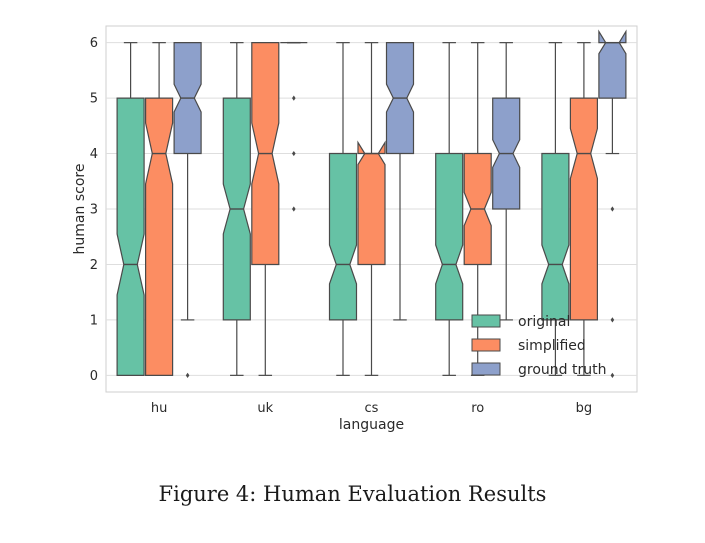 Image resolution: width=705 pixels, height=543 pixels. Describe the element at coordinates (562, 370) in the screenshot. I see `legend-label: ground truth` at that location.